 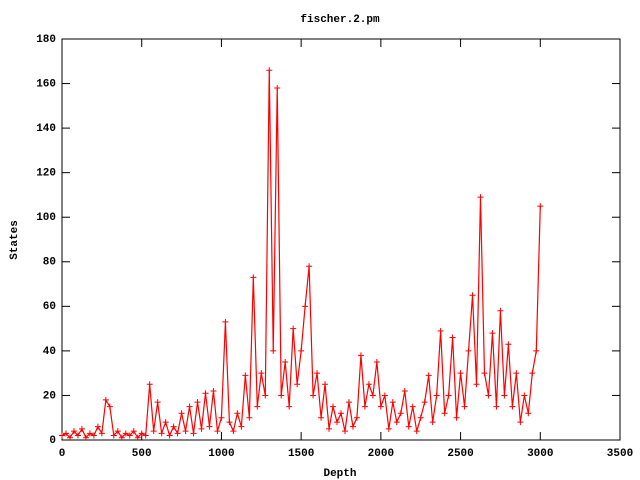 What do you see at coordinates (49, 263) in the screenshot?
I see `y-tick-label: 80` at bounding box center [49, 263].